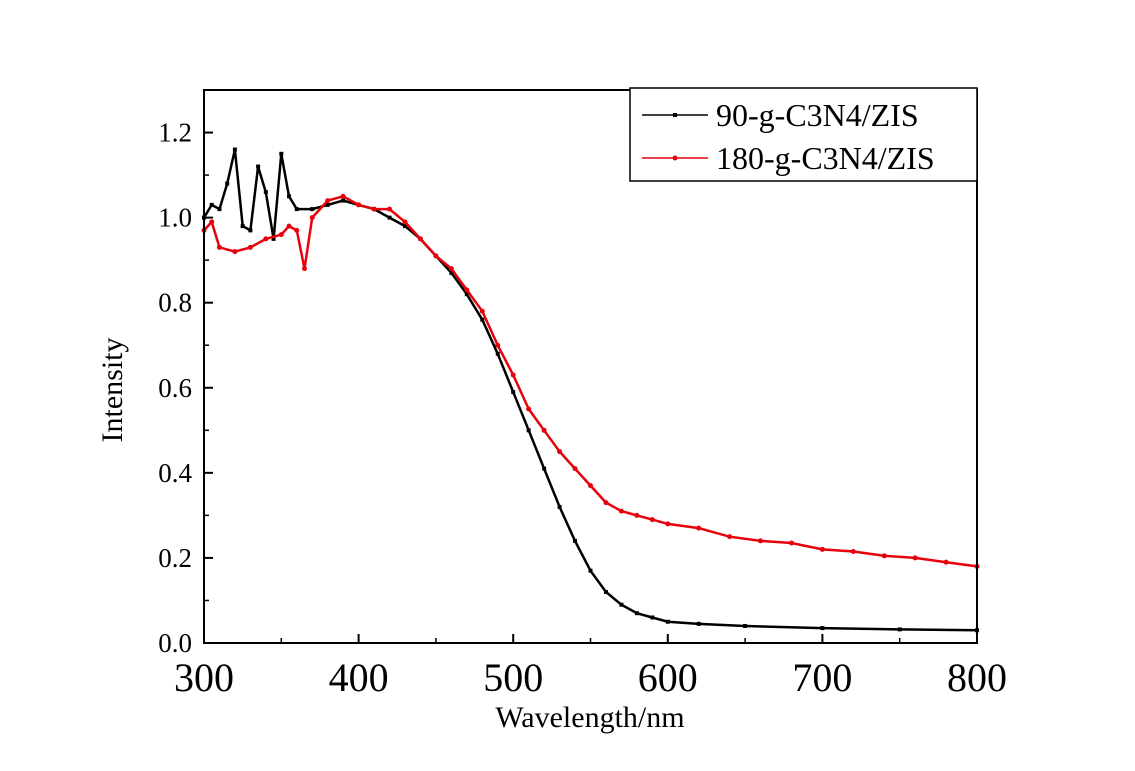 The height and width of the screenshot is (771, 1135). I want to click on legend-box, so click(803, 134).